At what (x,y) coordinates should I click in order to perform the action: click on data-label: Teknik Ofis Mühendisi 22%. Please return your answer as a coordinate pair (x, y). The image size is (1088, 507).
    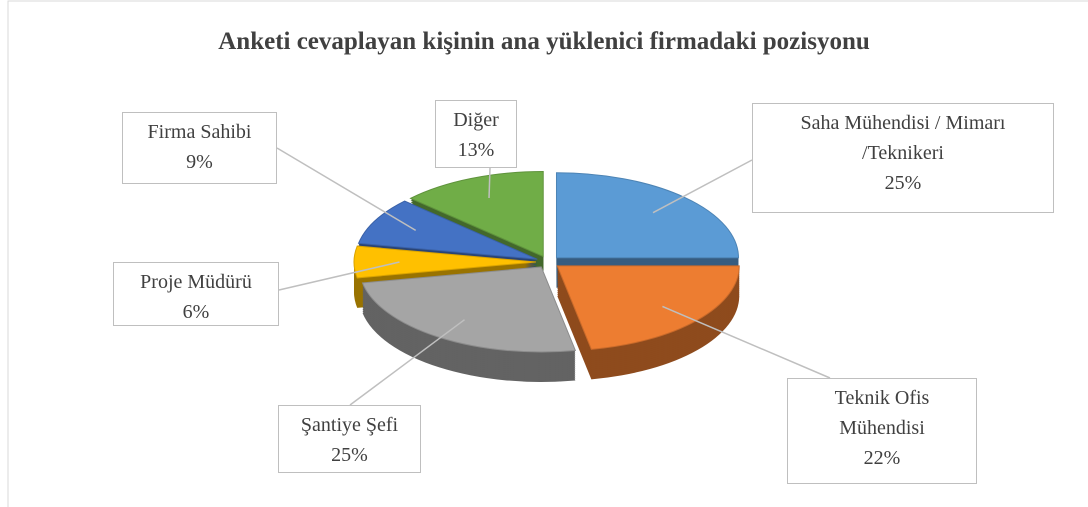
    Looking at the image, I should click on (882, 431).